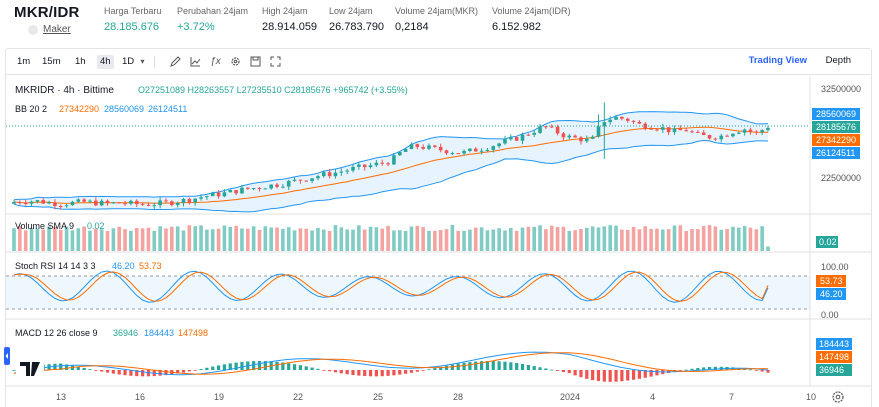  I want to click on trading-view-tab: Trading View, so click(777, 60).